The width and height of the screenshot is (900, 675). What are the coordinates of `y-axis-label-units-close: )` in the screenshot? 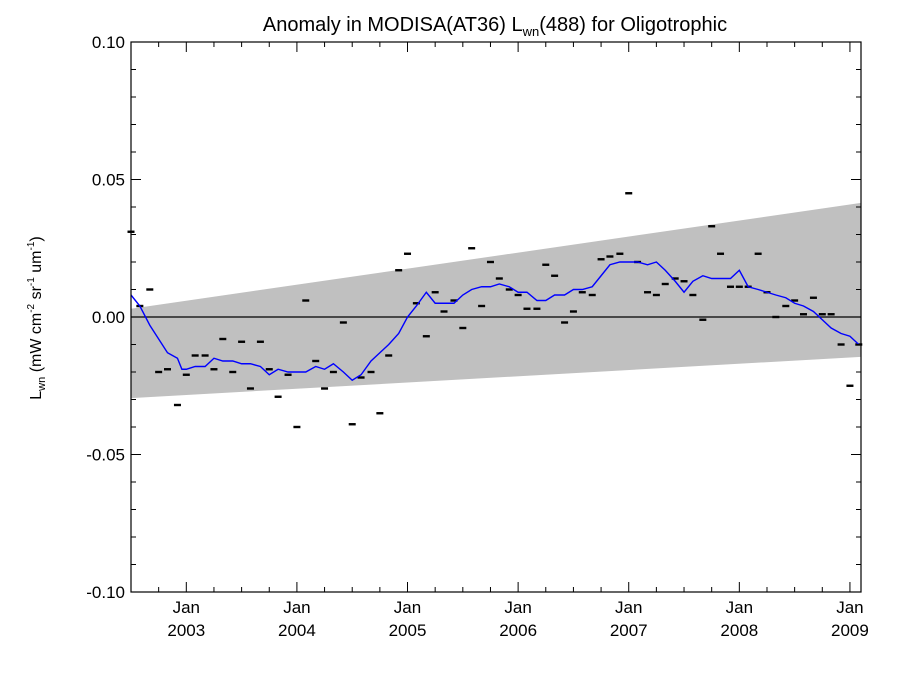 It's located at (36, 238).